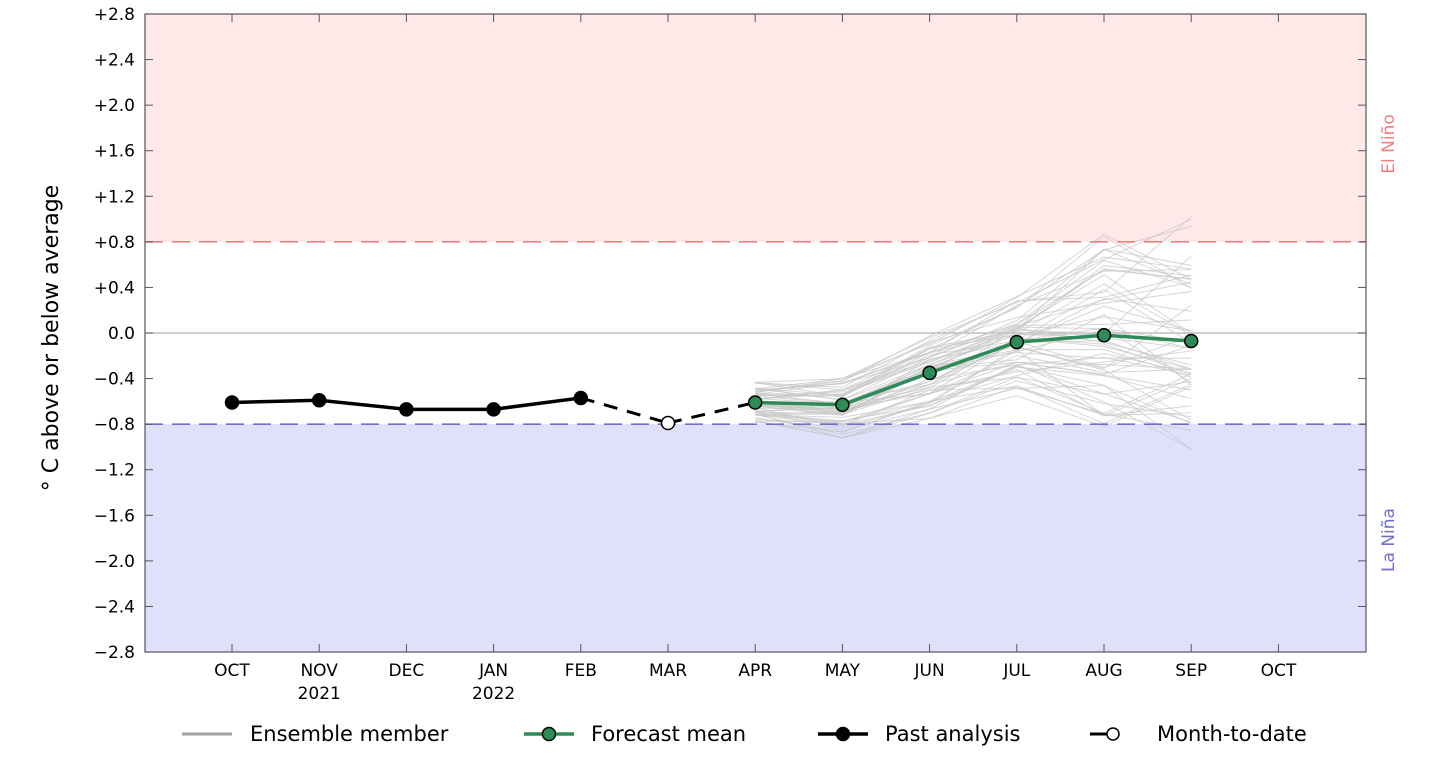  I want to click on y-tick-label: −0.4, so click(114, 380).